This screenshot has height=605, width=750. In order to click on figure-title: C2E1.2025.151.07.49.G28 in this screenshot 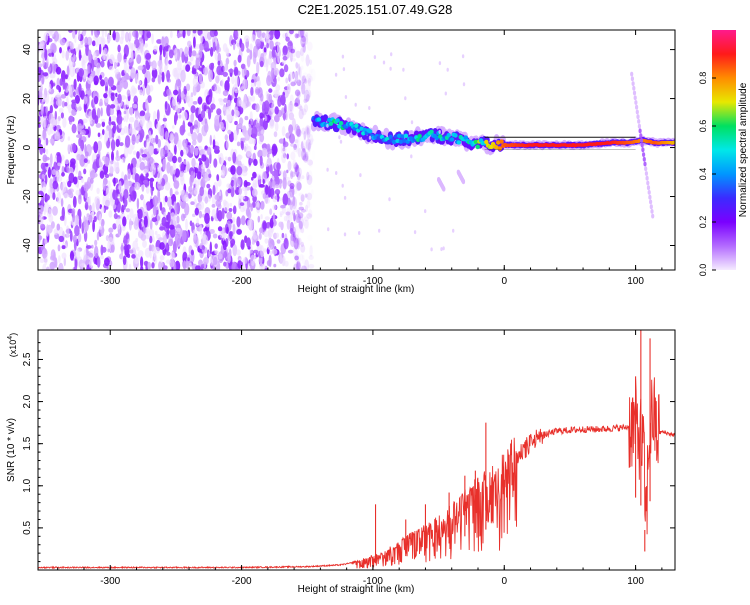, I will do `click(375, 9)`.